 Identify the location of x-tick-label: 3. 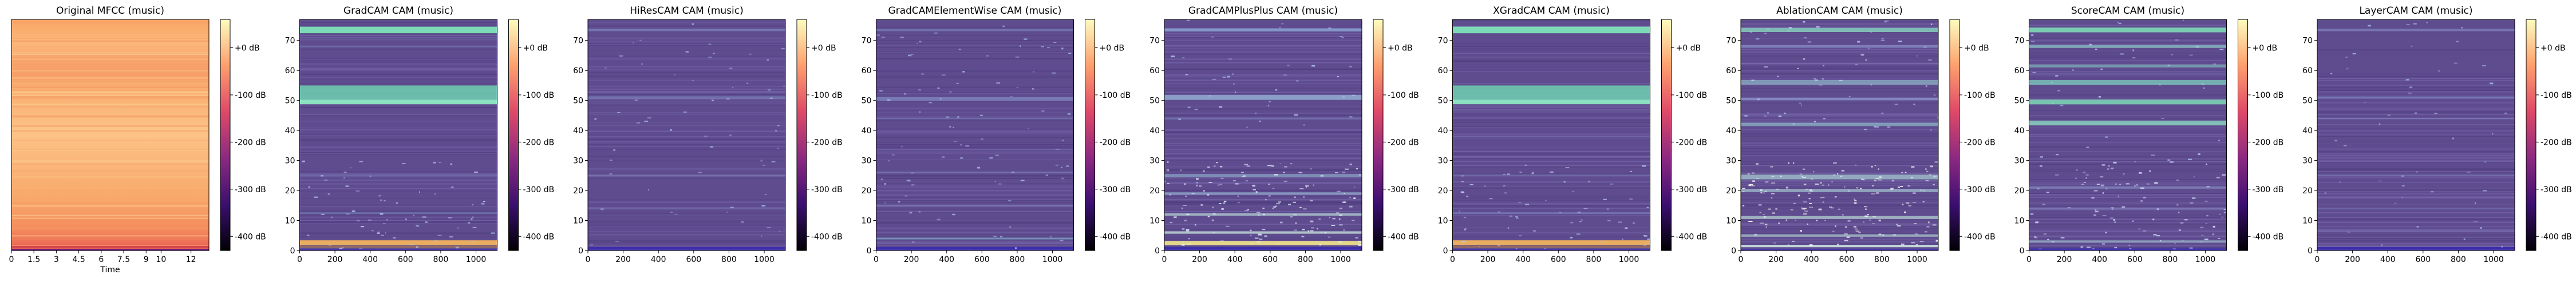
(56, 259).